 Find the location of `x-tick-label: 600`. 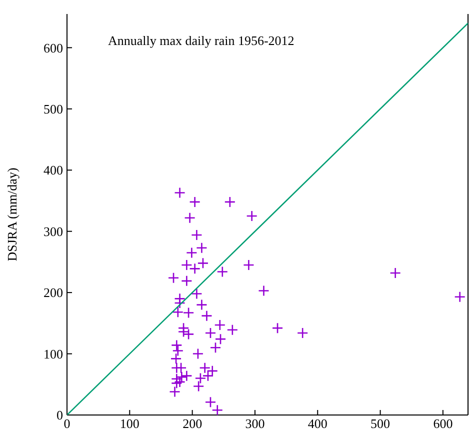

x-tick-label: 600 is located at coordinates (443, 424).